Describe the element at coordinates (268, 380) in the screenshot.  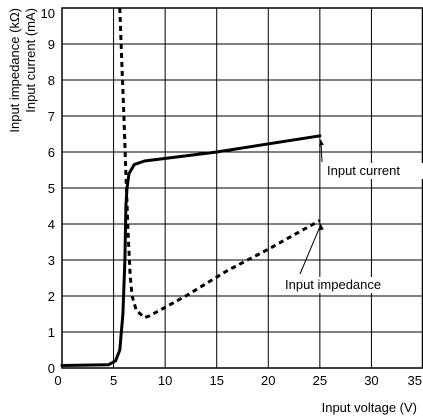
I see `x-tick-label: 20` at that location.